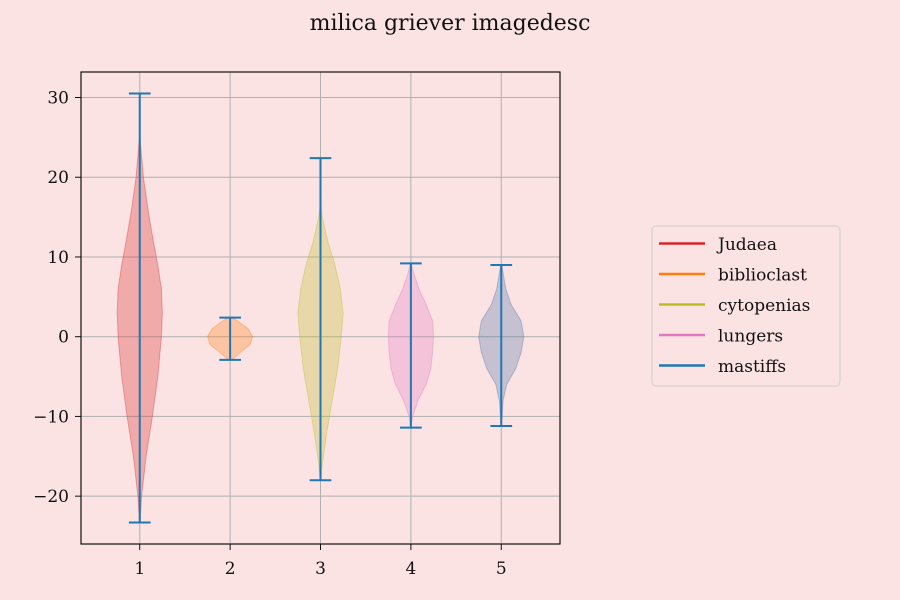  What do you see at coordinates (320, 569) in the screenshot?
I see `x-tick-label: 3` at bounding box center [320, 569].